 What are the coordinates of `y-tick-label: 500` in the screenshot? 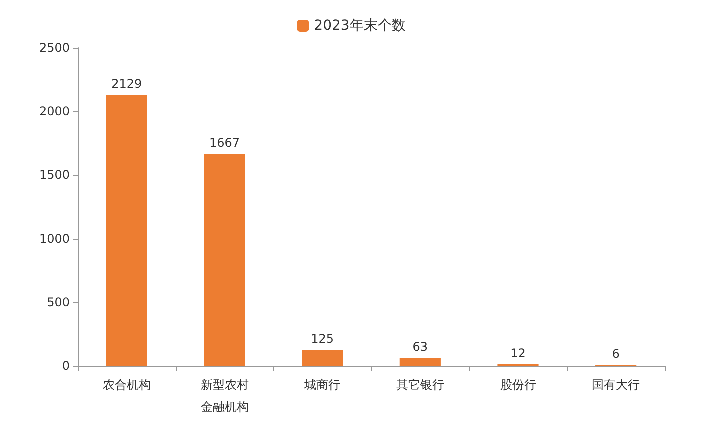 It's located at (58, 302).